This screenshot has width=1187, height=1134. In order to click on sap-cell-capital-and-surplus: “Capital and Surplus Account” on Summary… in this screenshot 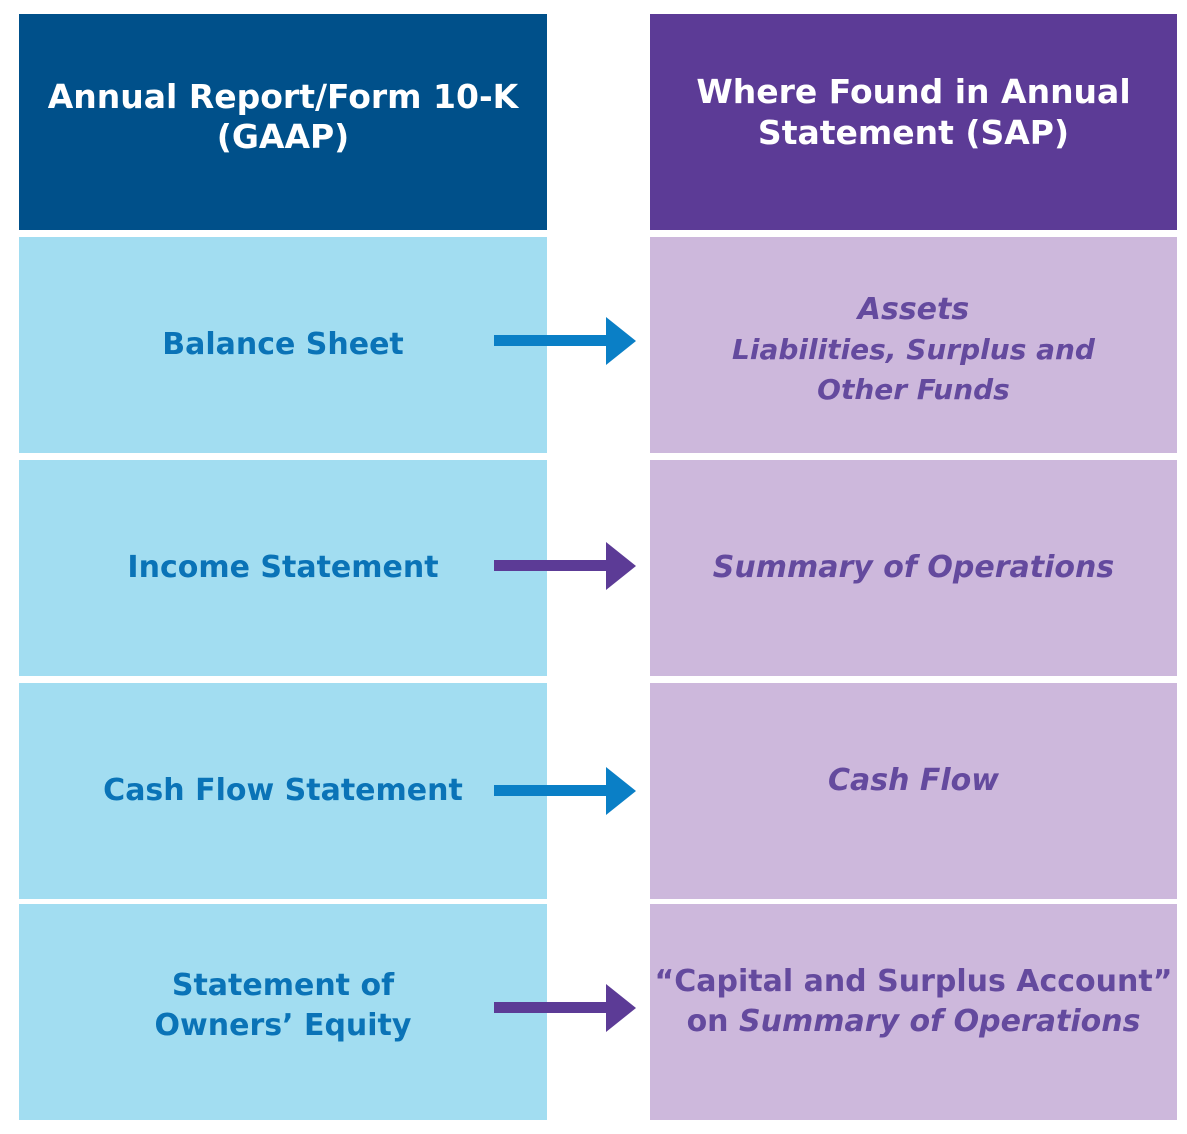, I will do `click(913, 1012)`.